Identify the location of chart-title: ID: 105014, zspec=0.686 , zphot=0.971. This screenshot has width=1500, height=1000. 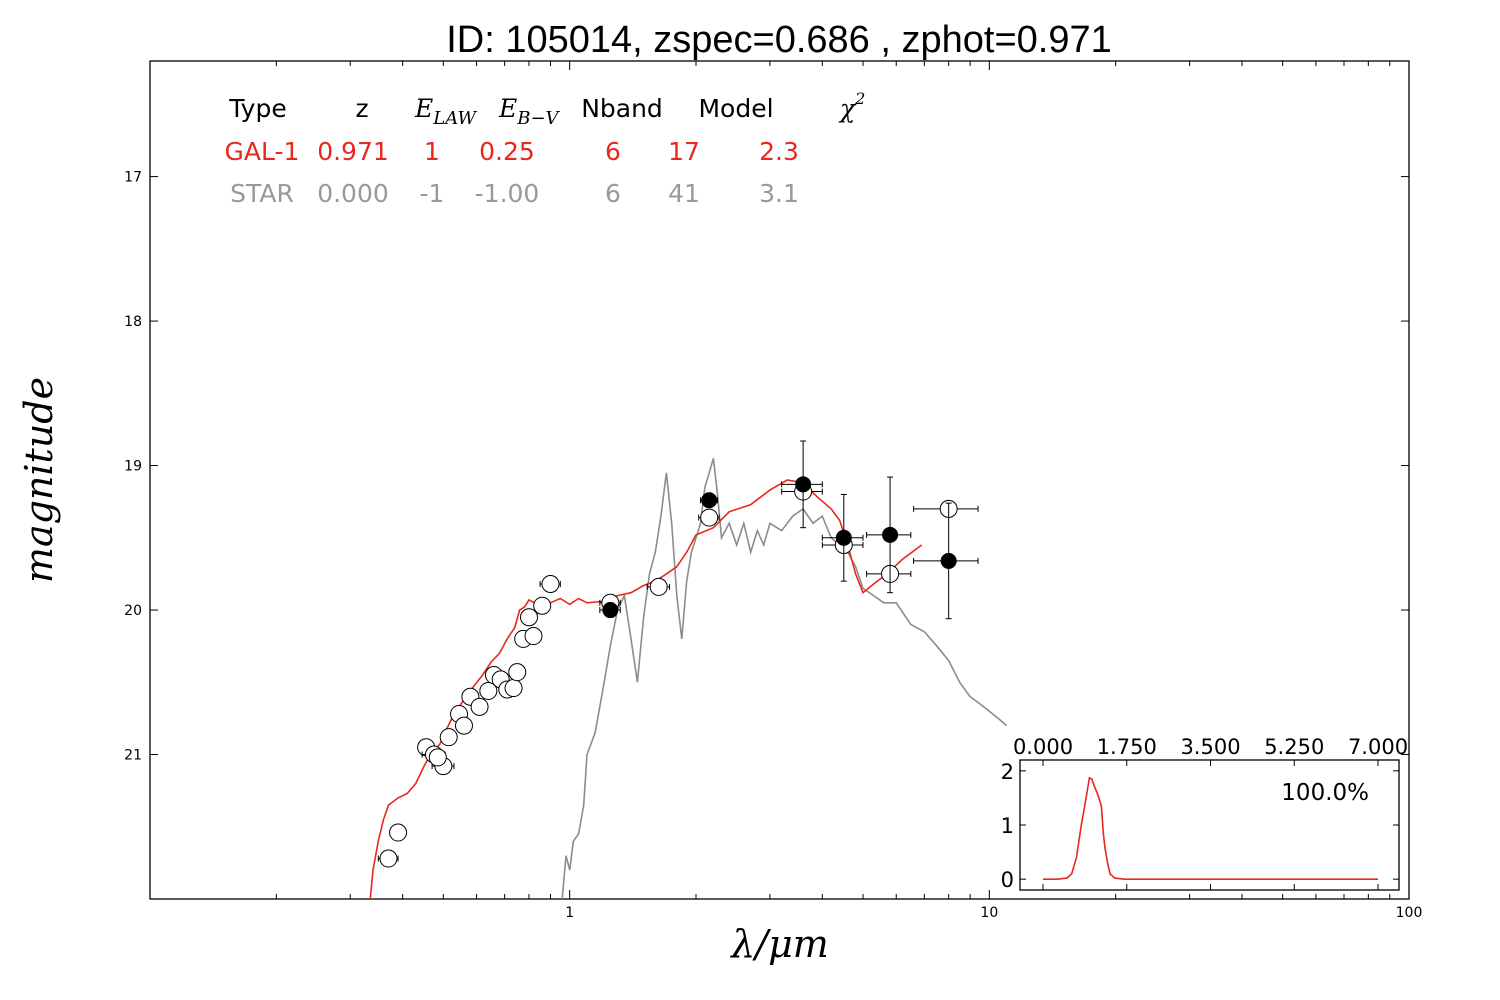
(779, 40).